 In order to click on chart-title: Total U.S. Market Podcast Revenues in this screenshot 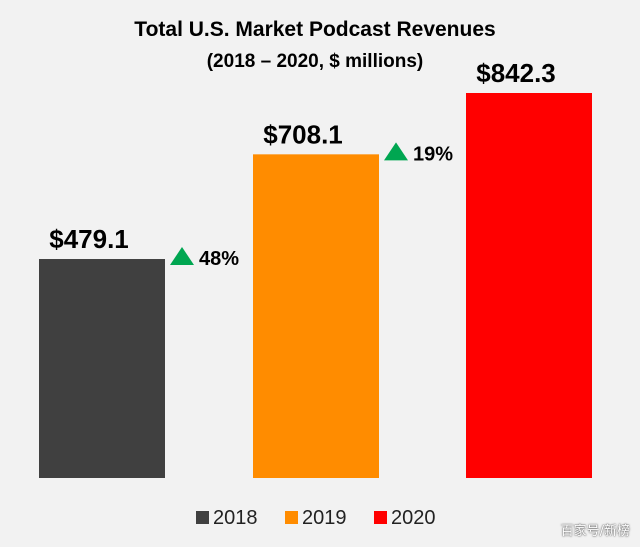, I will do `click(314, 29)`.